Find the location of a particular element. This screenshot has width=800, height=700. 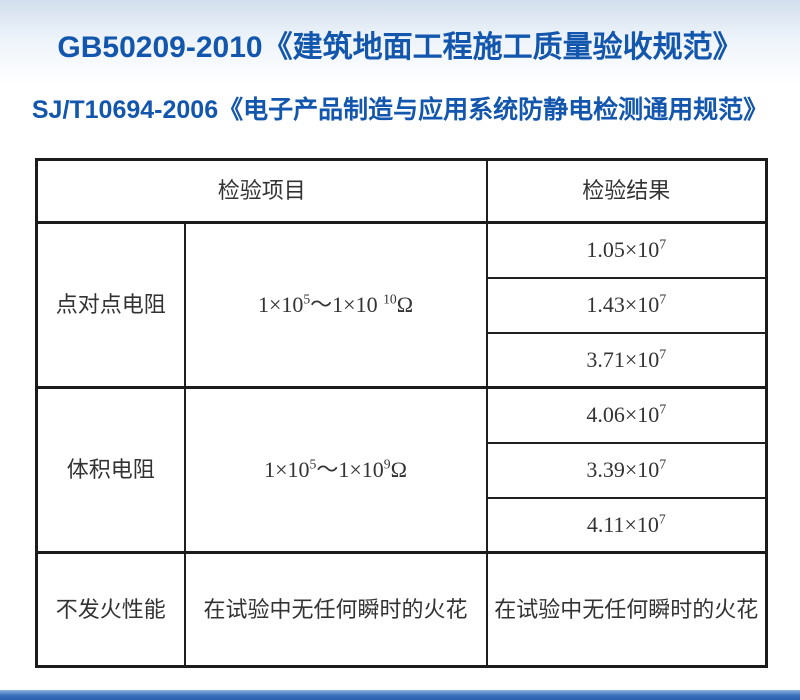

spec-cell-point-to-point: 1×105～1×10 10Ω is located at coordinates (335, 305).